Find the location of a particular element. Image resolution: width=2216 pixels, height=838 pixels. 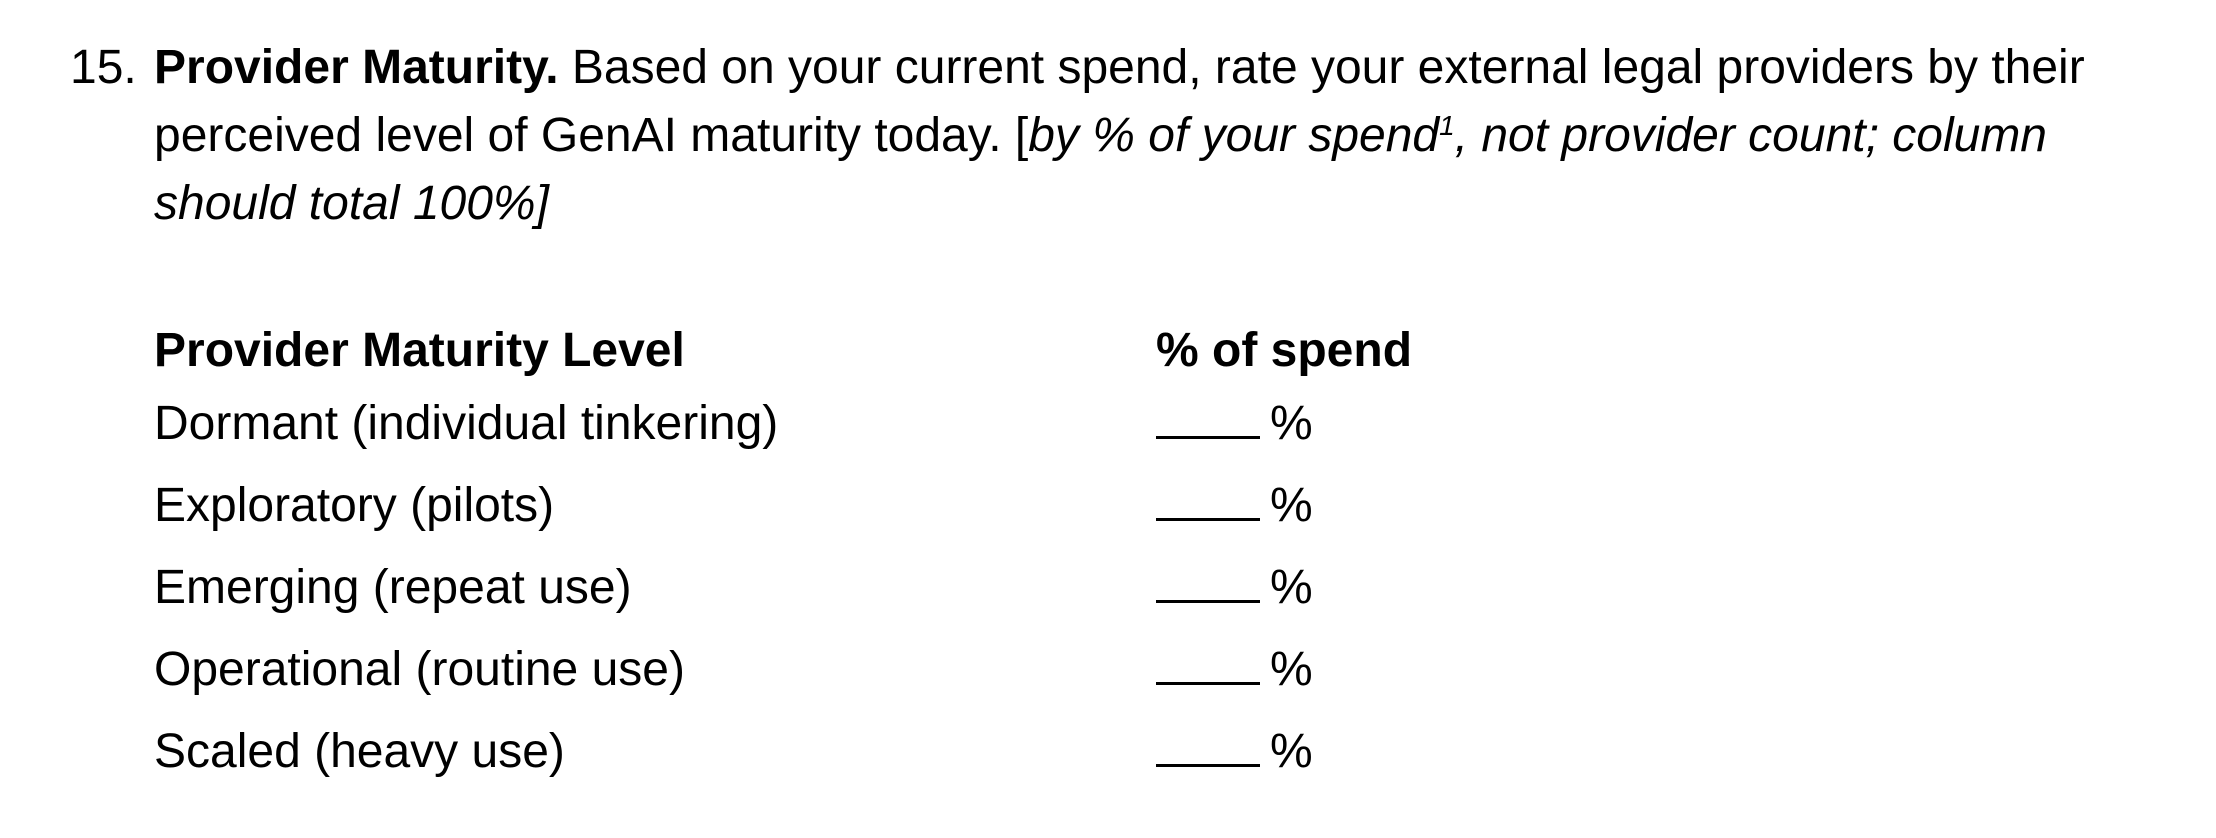

question-number: 15. is located at coordinates (103, 67).